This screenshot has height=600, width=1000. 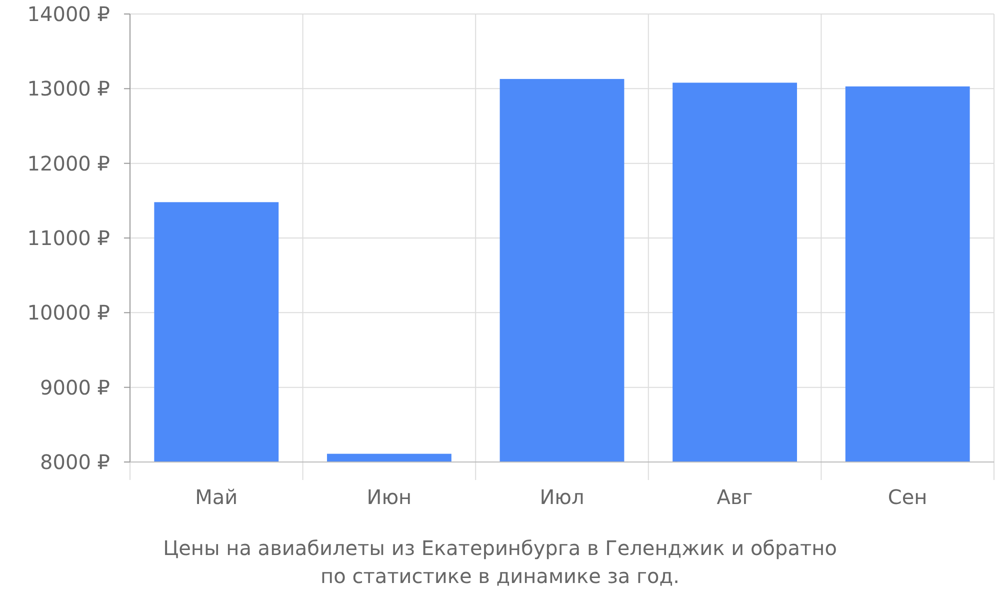 What do you see at coordinates (68, 14) in the screenshot?
I see `y-tick-label: 14000 ₽` at bounding box center [68, 14].